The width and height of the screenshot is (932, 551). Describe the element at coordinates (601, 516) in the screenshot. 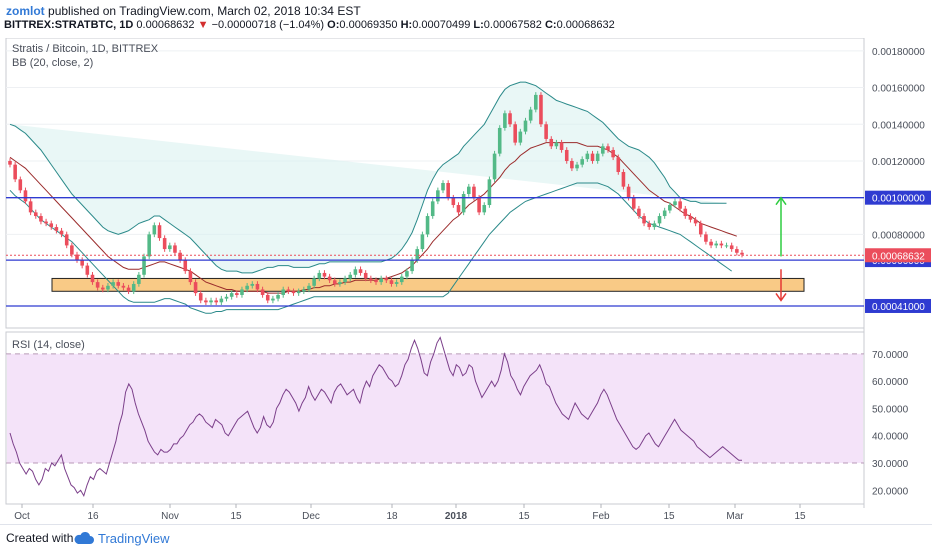

I see `time-tick-label: Feb` at that location.